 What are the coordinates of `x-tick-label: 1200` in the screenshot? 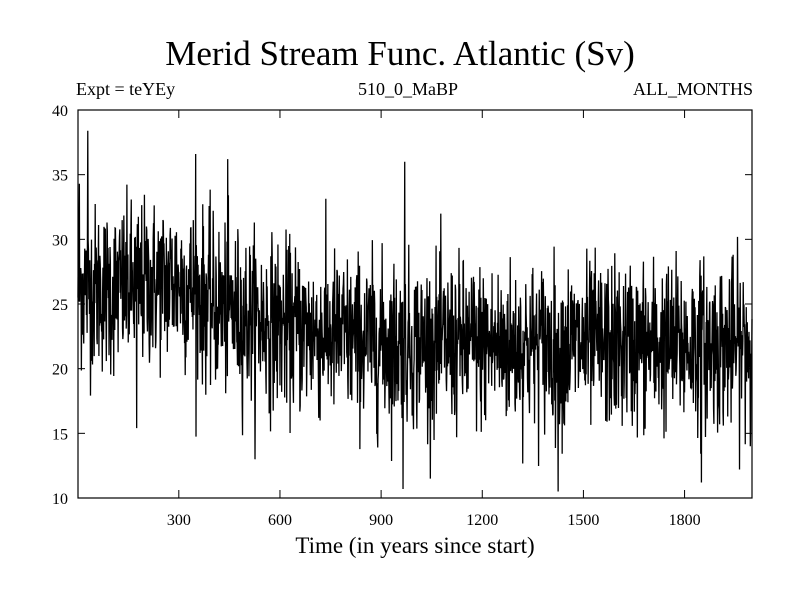 It's located at (482, 520).